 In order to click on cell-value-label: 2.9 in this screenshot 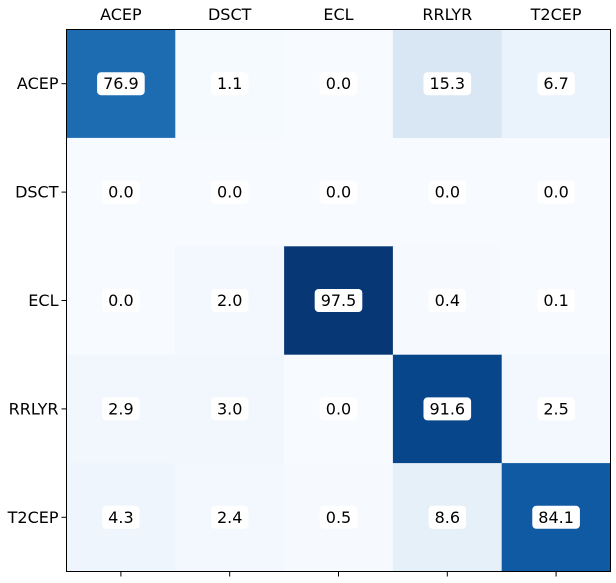, I will do `click(120, 408)`.